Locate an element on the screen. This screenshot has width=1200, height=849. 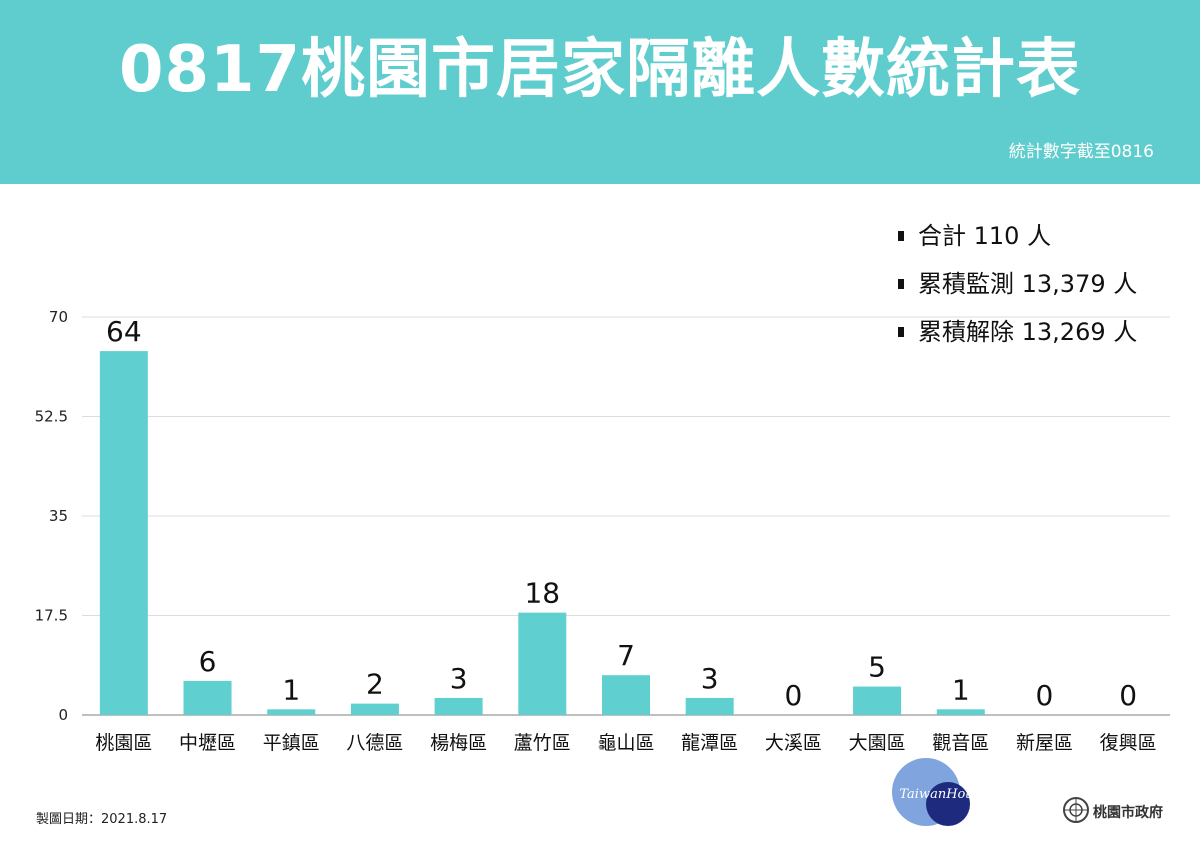
data-label: 18 is located at coordinates (542, 593).